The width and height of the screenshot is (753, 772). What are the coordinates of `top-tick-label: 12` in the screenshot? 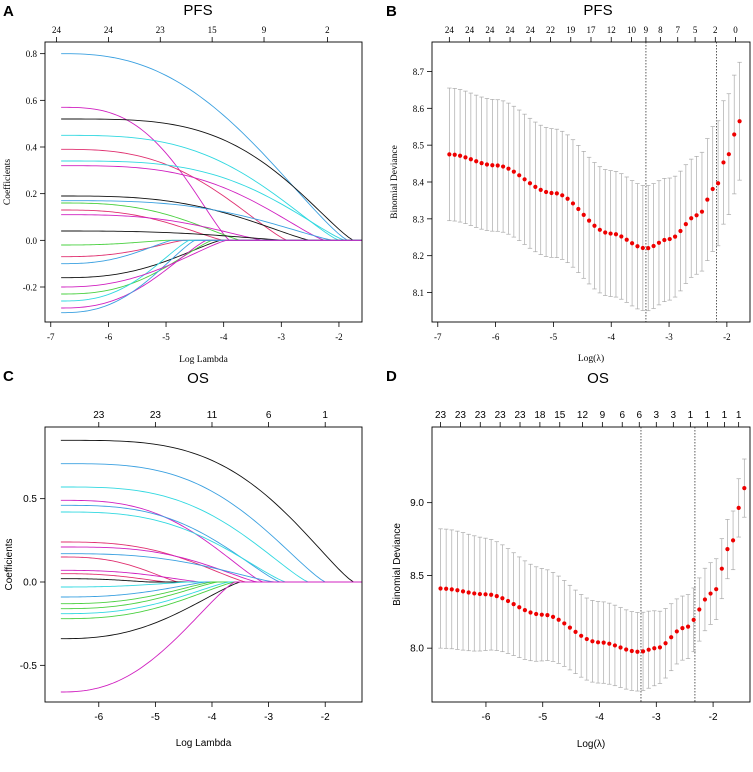 It's located at (611, 30).